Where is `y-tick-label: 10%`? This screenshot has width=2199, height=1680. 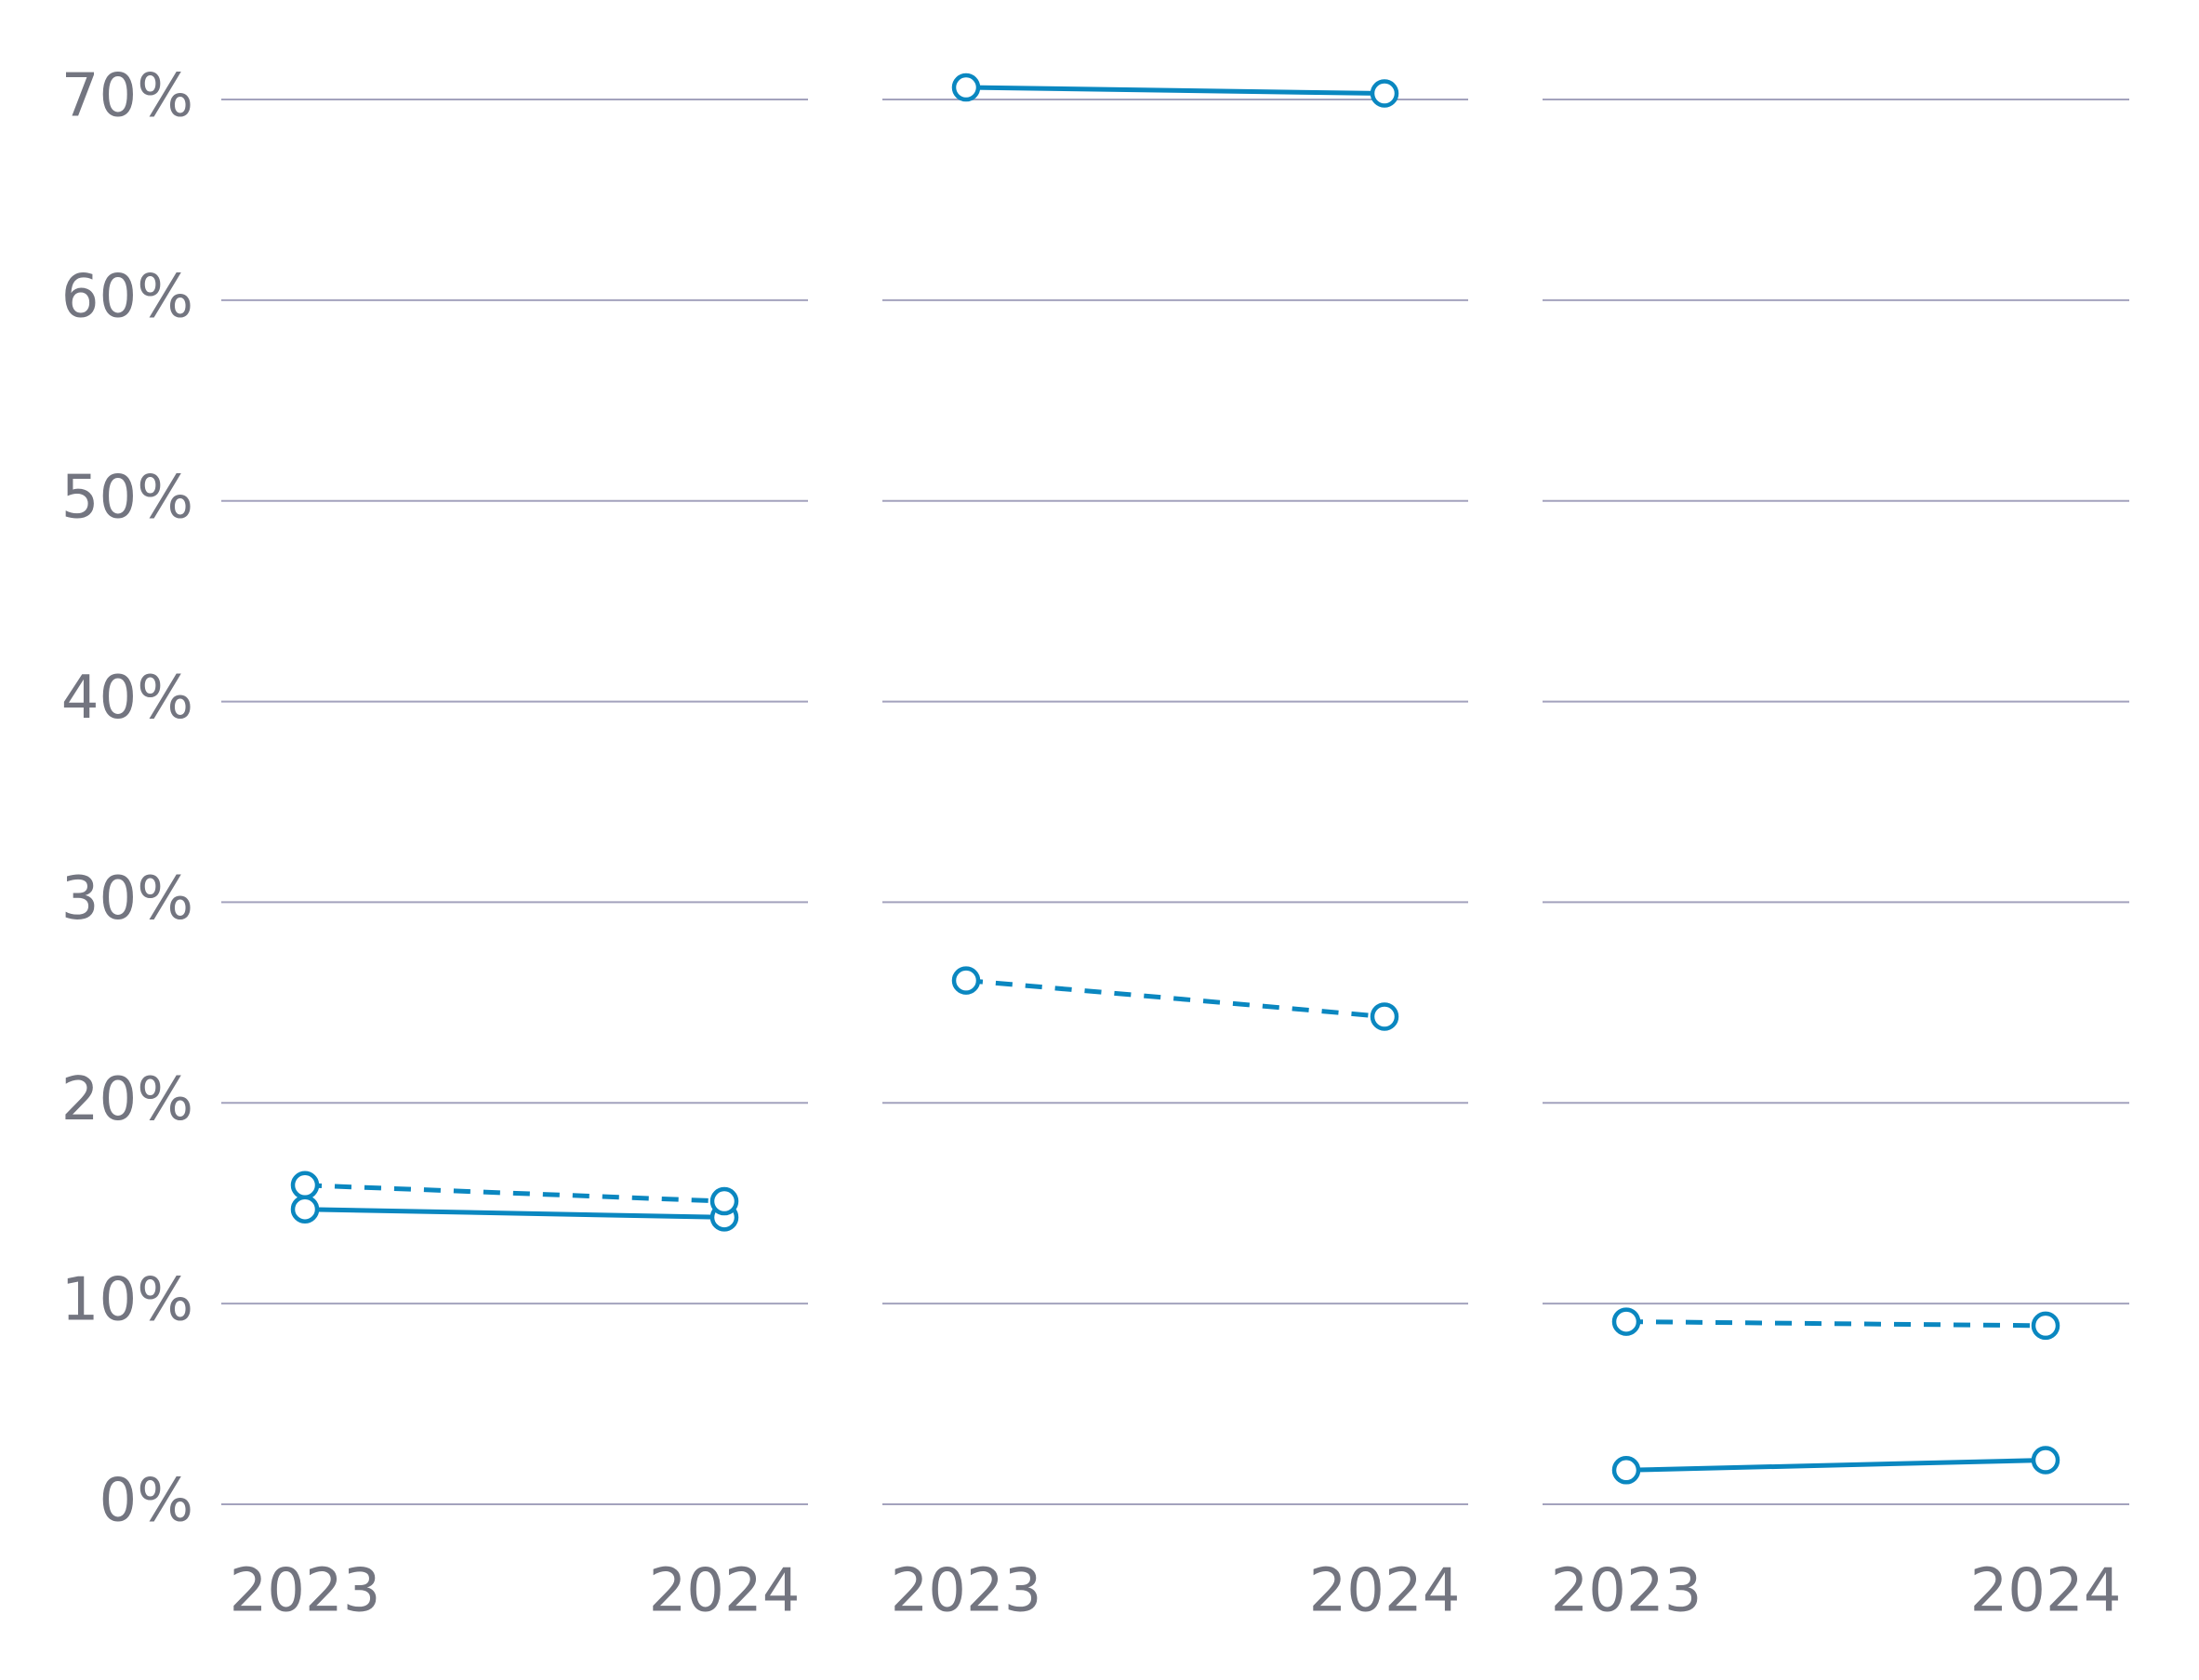 y-tick-label: 10% is located at coordinates (127, 1300).